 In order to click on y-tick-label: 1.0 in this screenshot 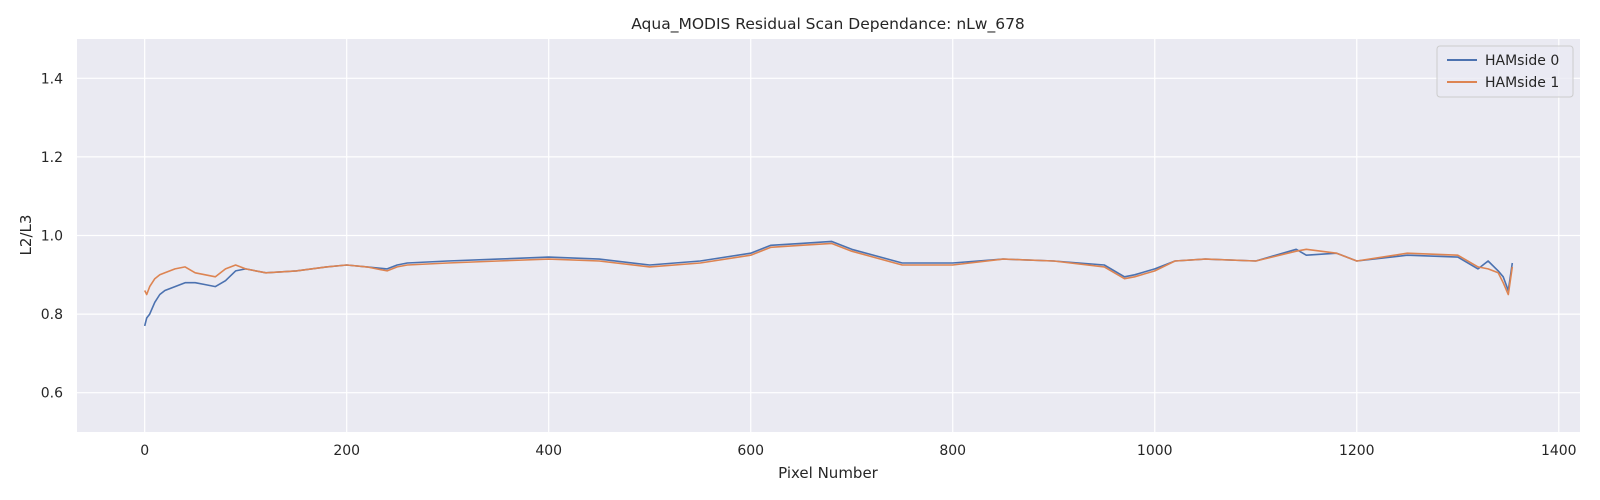, I will do `click(52, 237)`.